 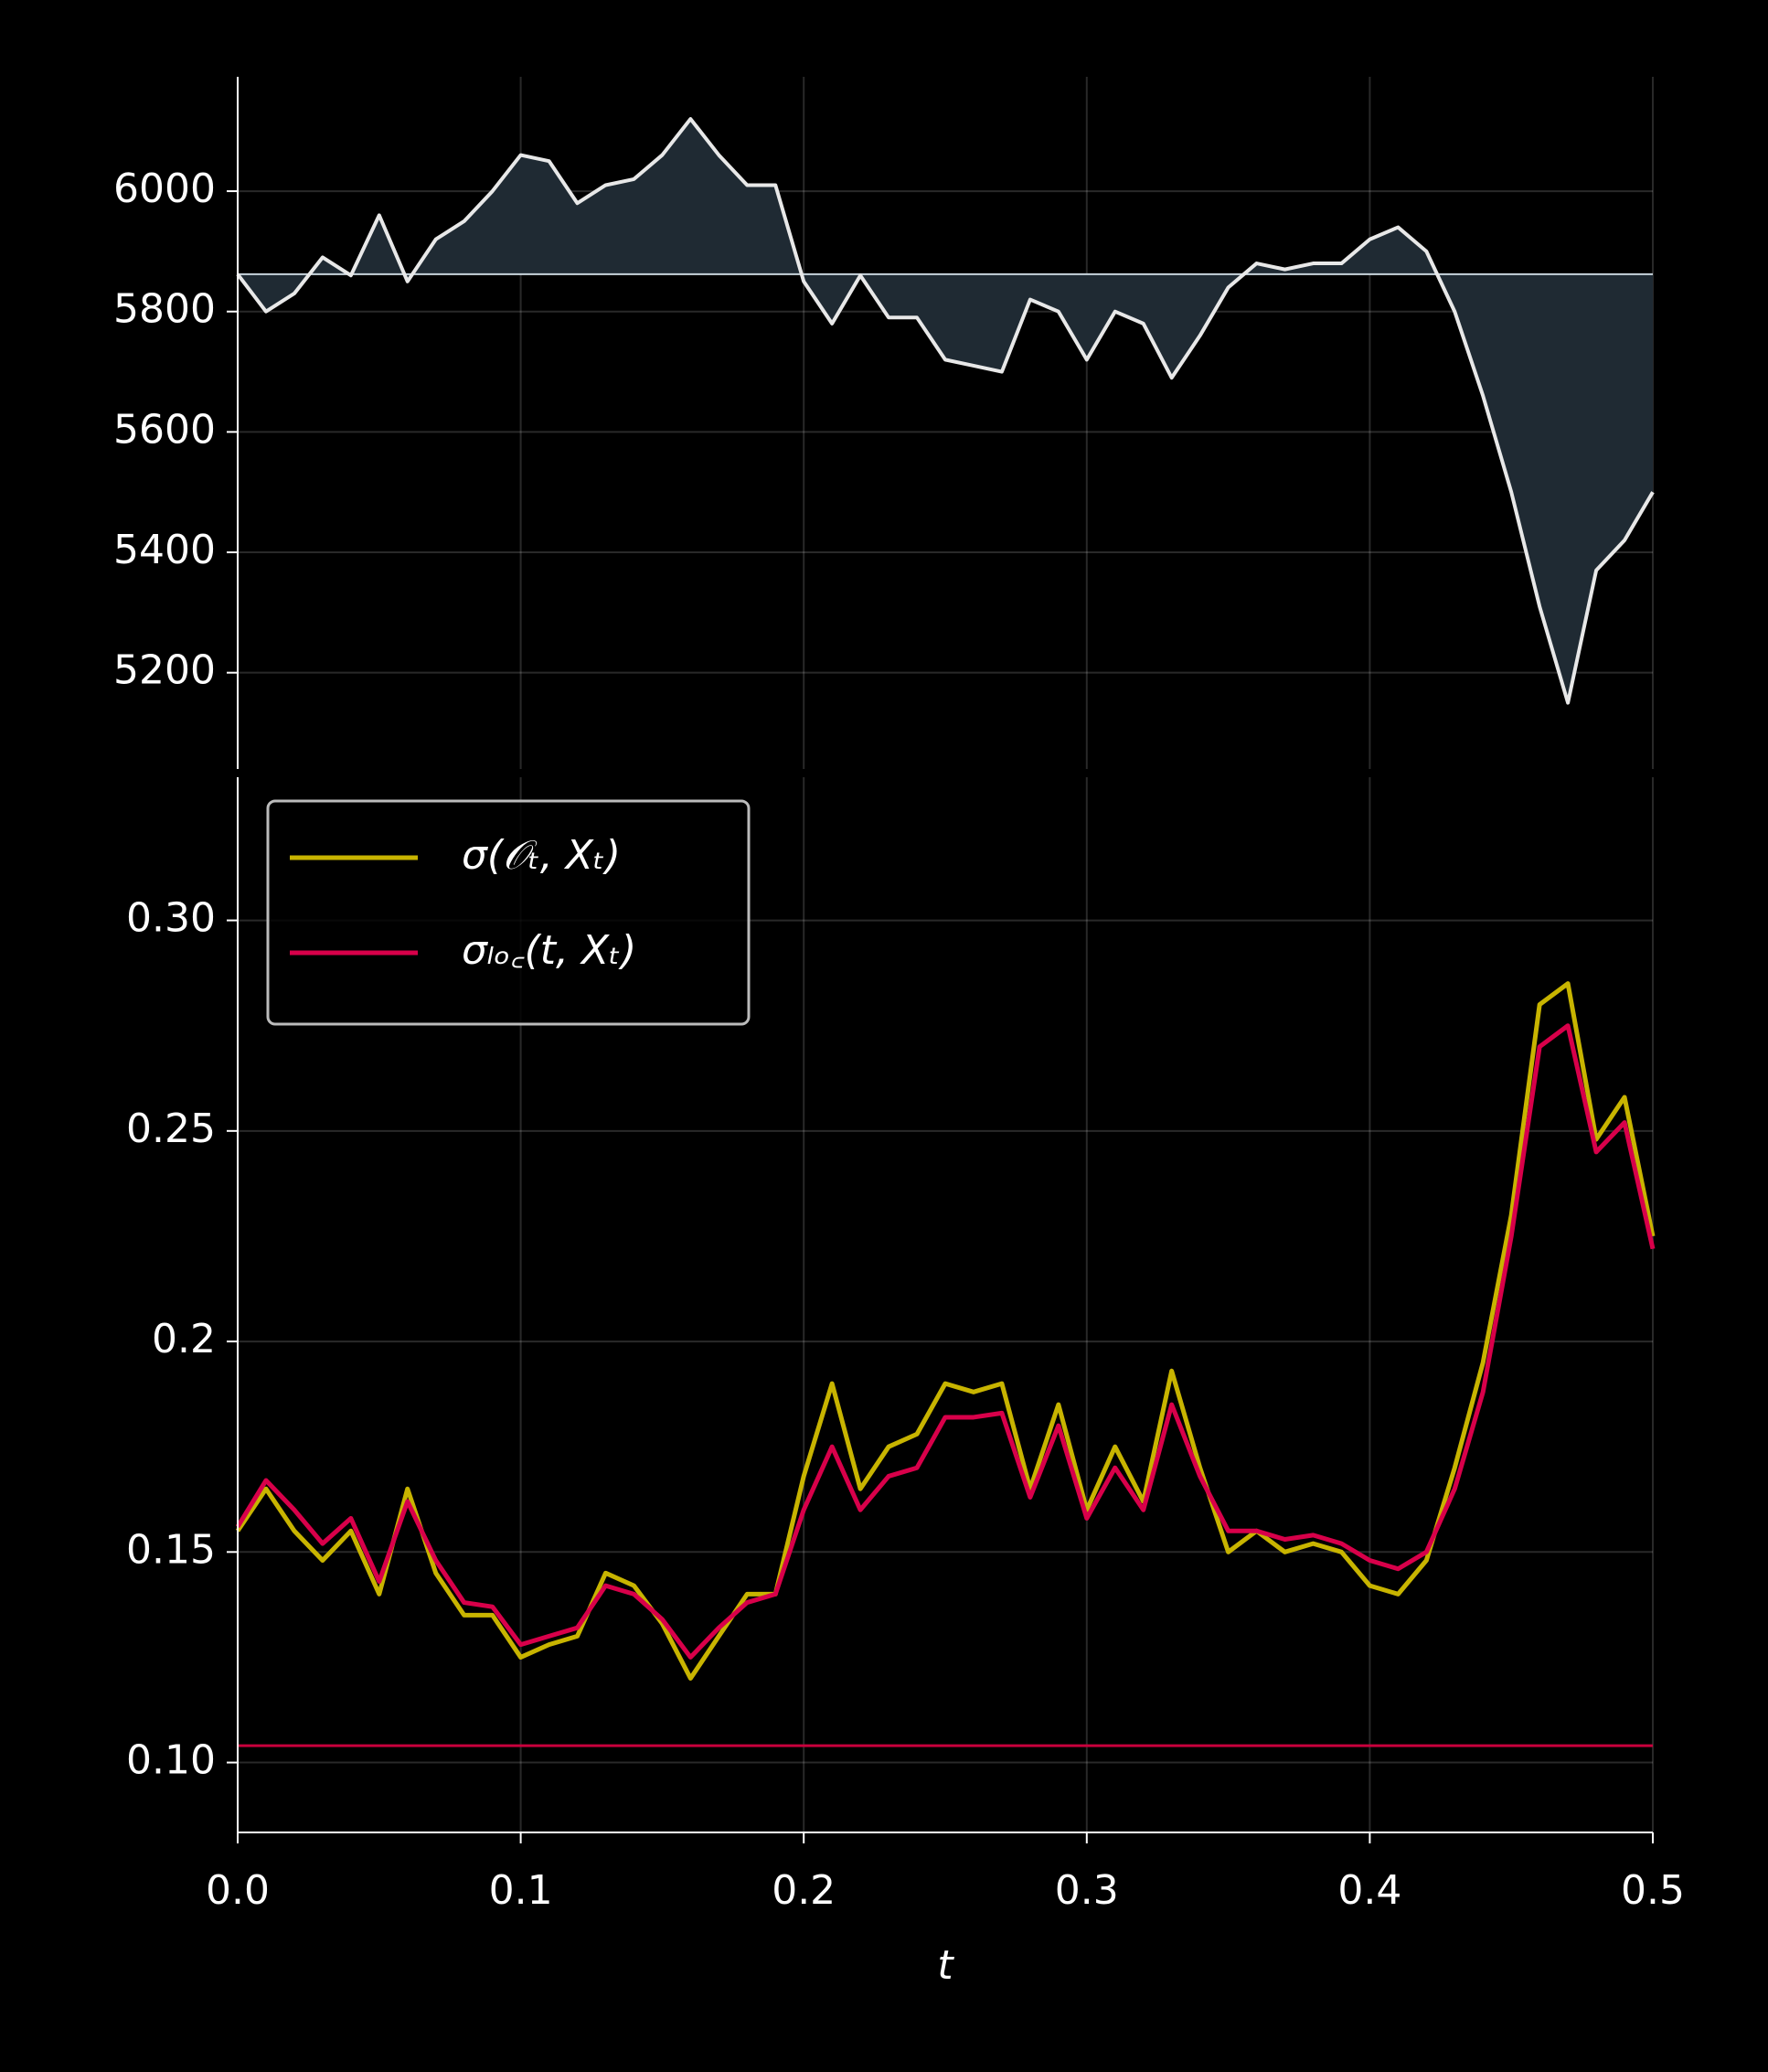 What do you see at coordinates (165, 309) in the screenshot?
I see `y-tick-label: 5800` at bounding box center [165, 309].